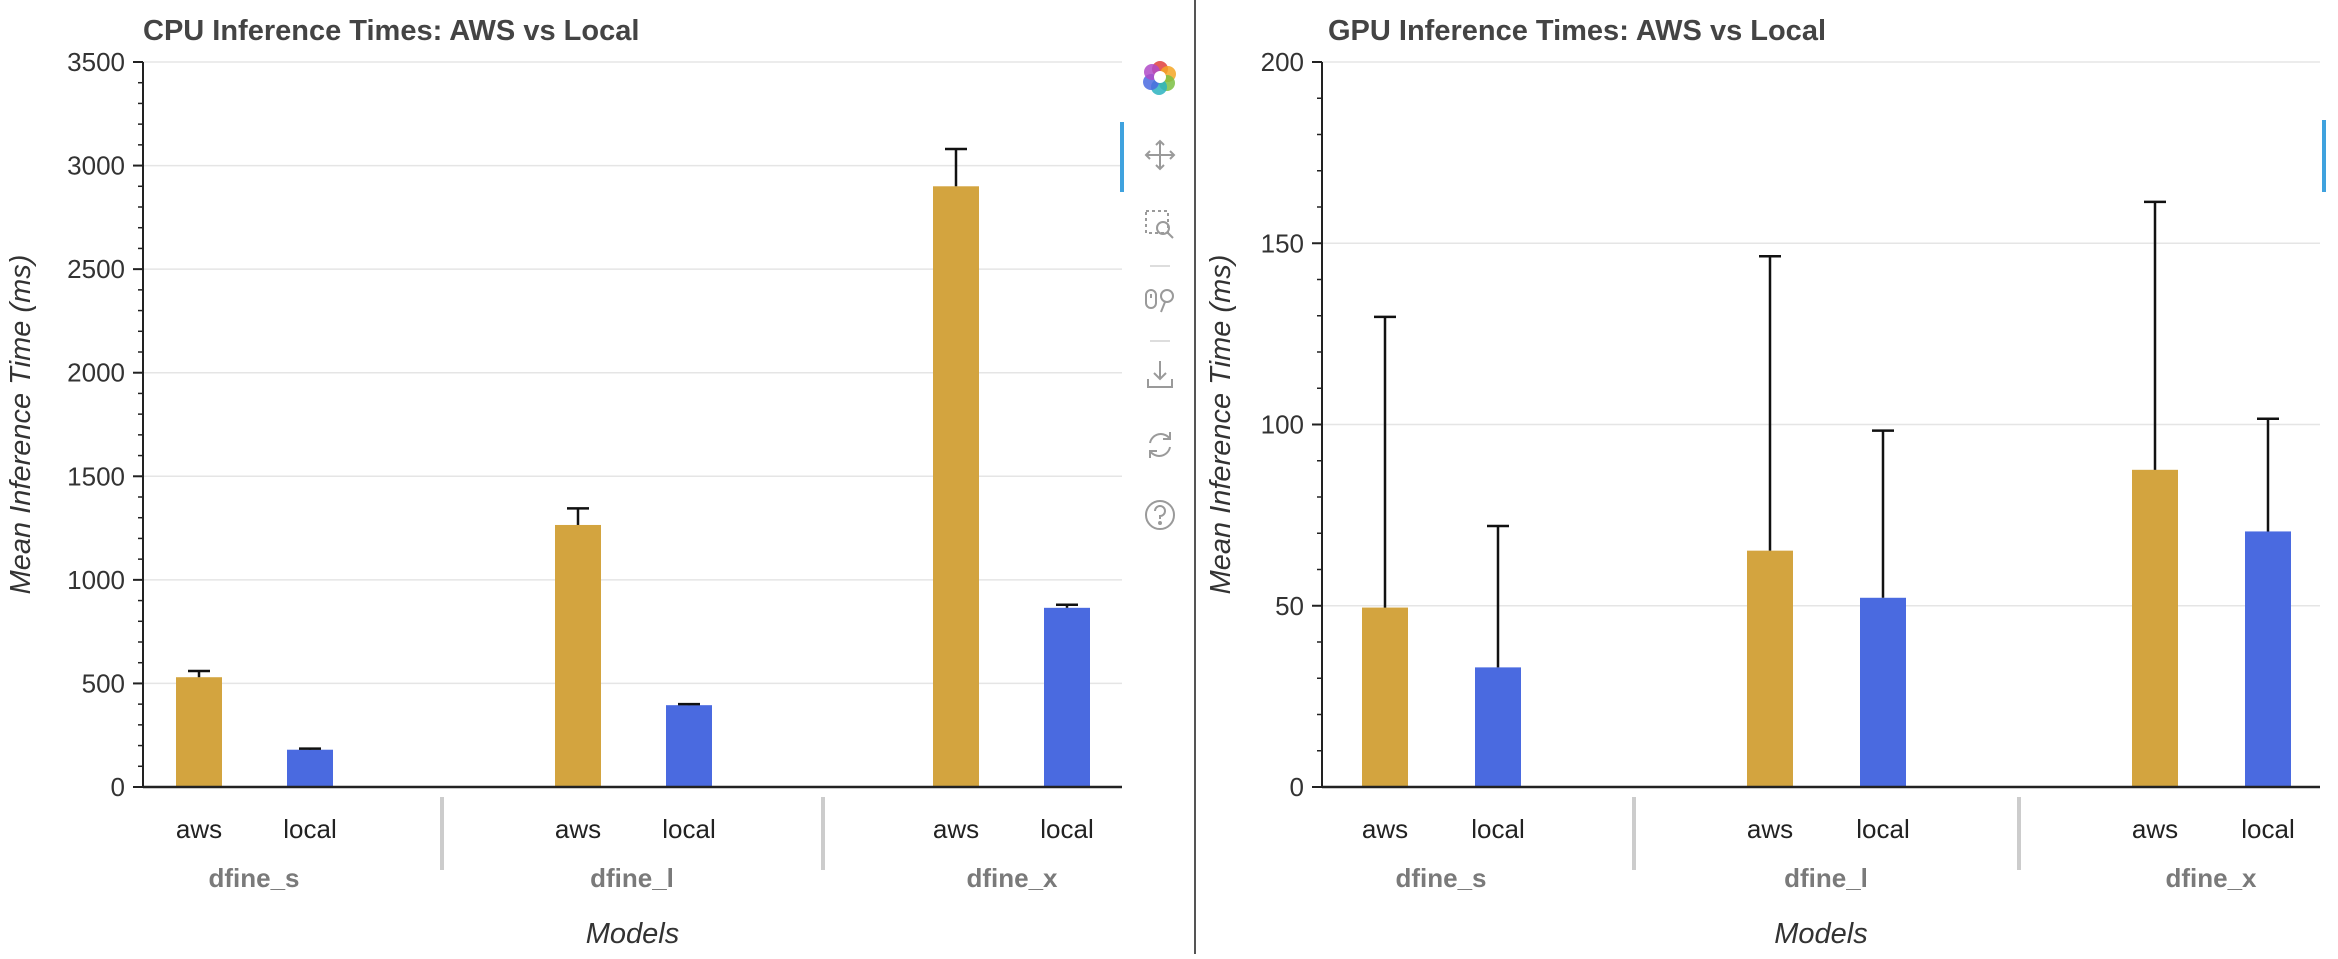 The image size is (2338, 959). What do you see at coordinates (1195, 477) in the screenshot?
I see `panel-divider` at bounding box center [1195, 477].